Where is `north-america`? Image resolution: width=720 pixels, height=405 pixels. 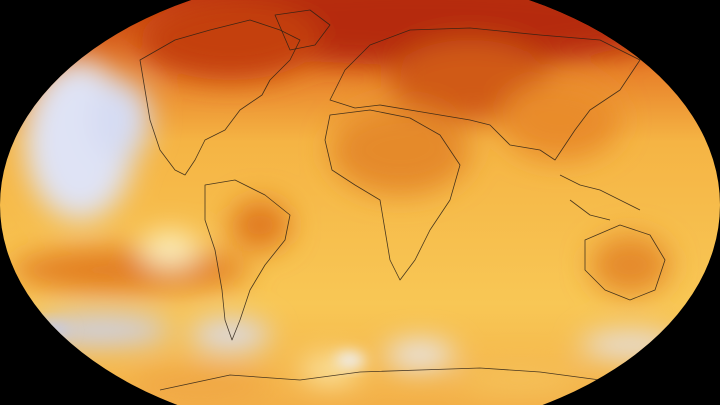 north-america is located at coordinates (220, 97).